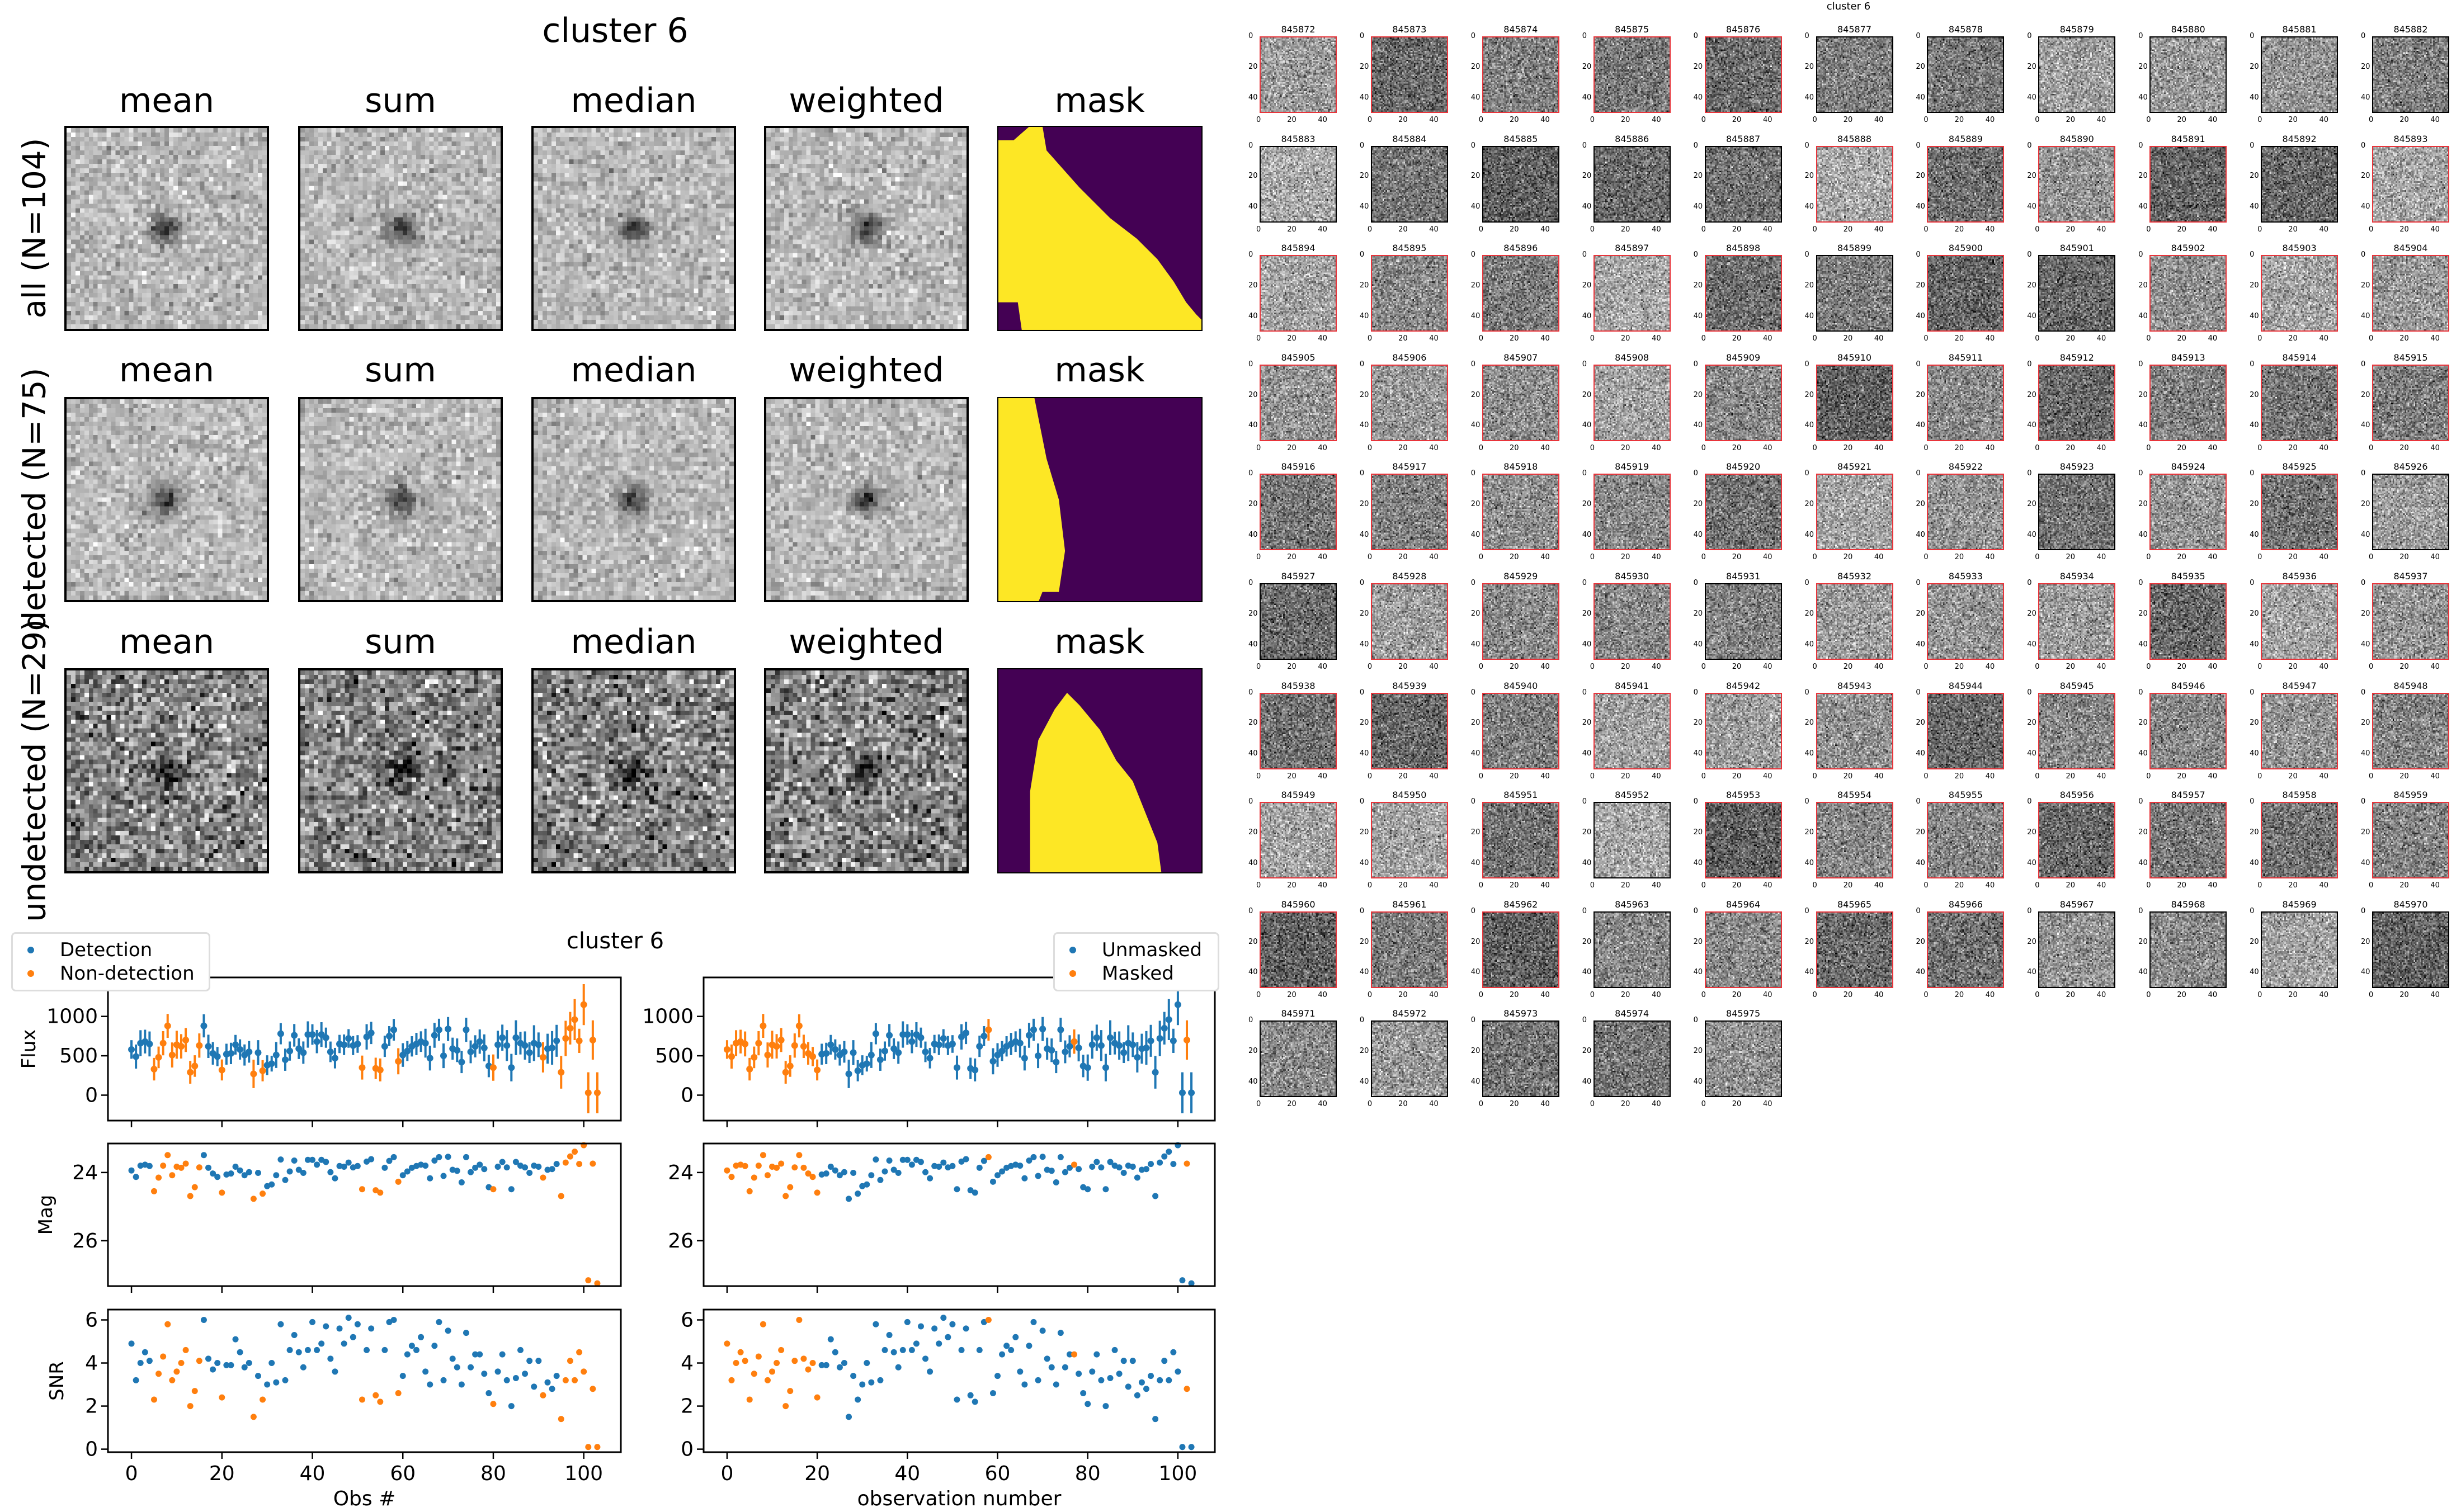 Image resolution: width=2461 pixels, height=1512 pixels. I want to click on legend-label: Non-detection, so click(127, 973).